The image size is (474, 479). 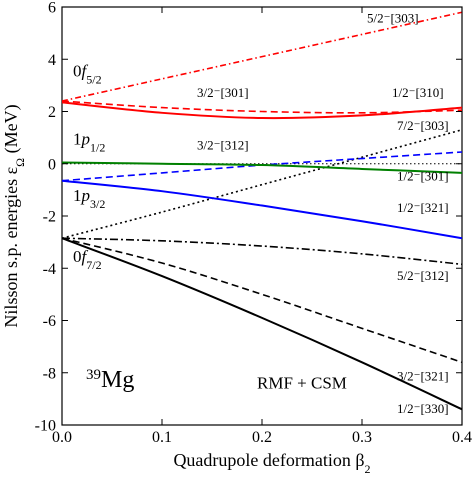 I want to click on y-tick-label: -2, so click(x=49, y=217).